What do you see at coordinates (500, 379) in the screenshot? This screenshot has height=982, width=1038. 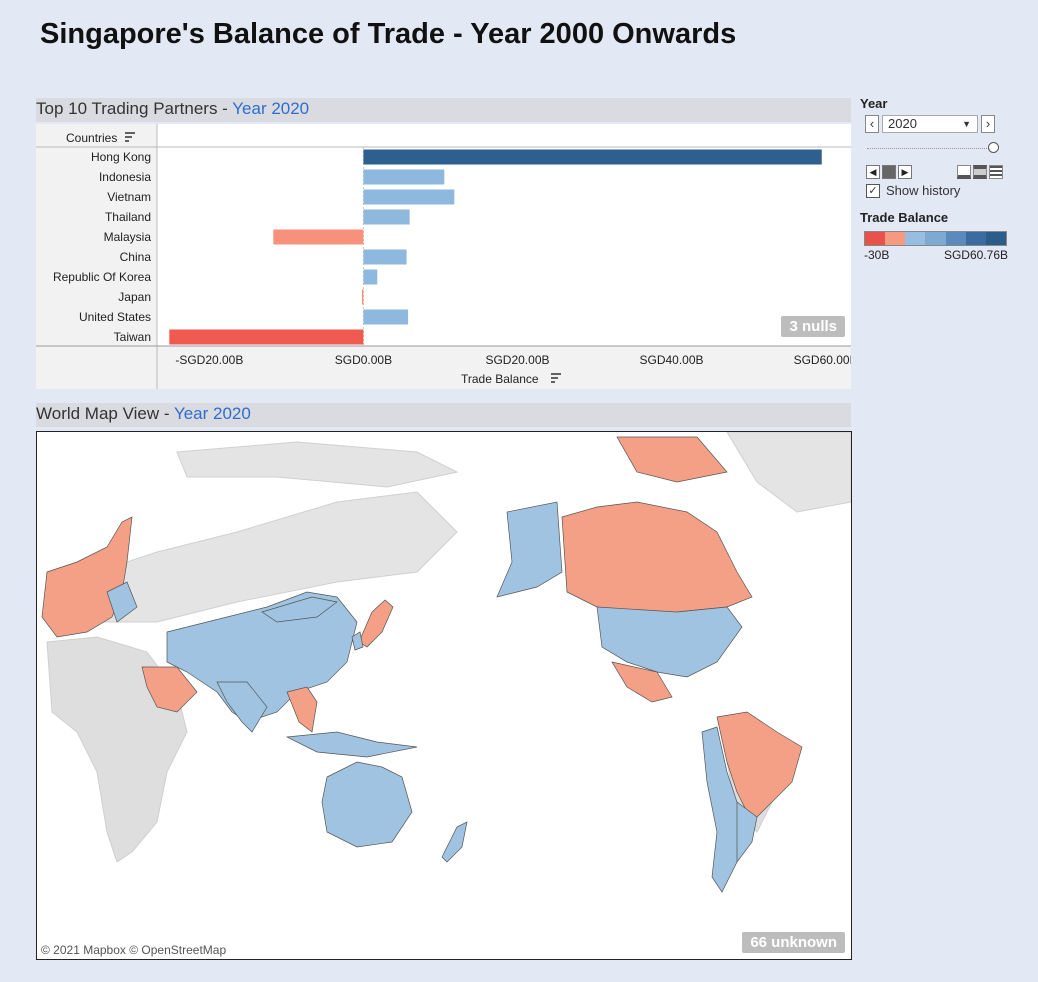 I see `x-axis-title: Trade Balance` at bounding box center [500, 379].